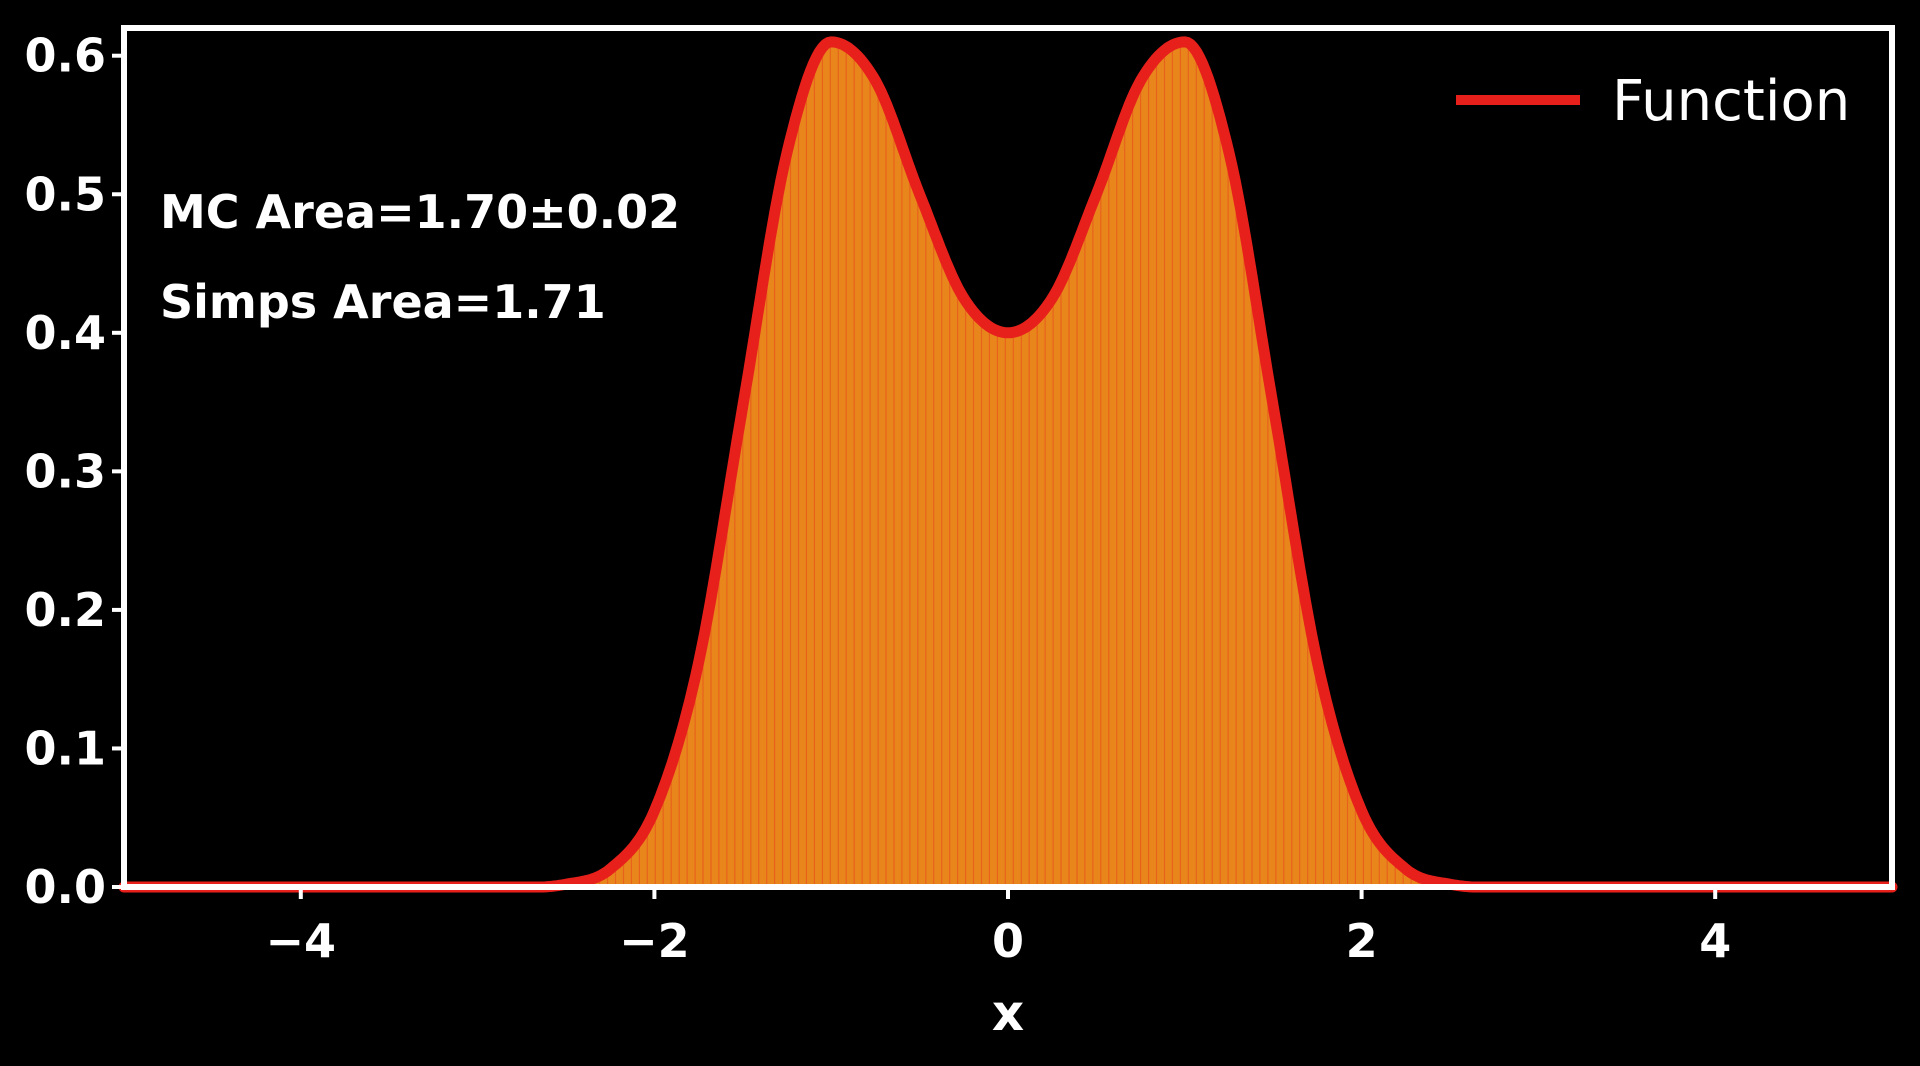 This screenshot has height=1066, width=1920. What do you see at coordinates (301, 941) in the screenshot?
I see `x-tick-label: −4` at bounding box center [301, 941].